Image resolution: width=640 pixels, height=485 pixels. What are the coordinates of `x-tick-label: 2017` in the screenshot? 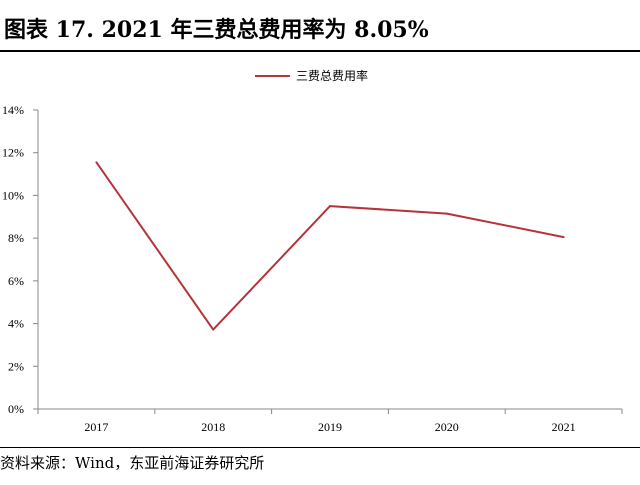 It's located at (96, 427).